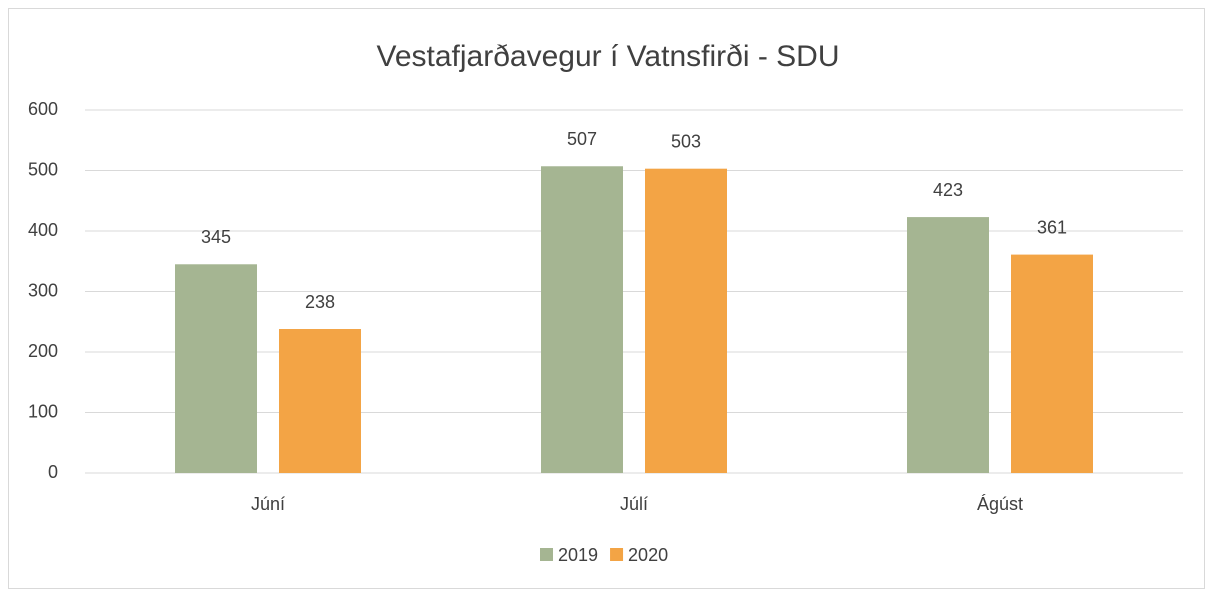 This screenshot has height=590, width=1206. What do you see at coordinates (216, 237) in the screenshot?
I see `data-label: 345` at bounding box center [216, 237].